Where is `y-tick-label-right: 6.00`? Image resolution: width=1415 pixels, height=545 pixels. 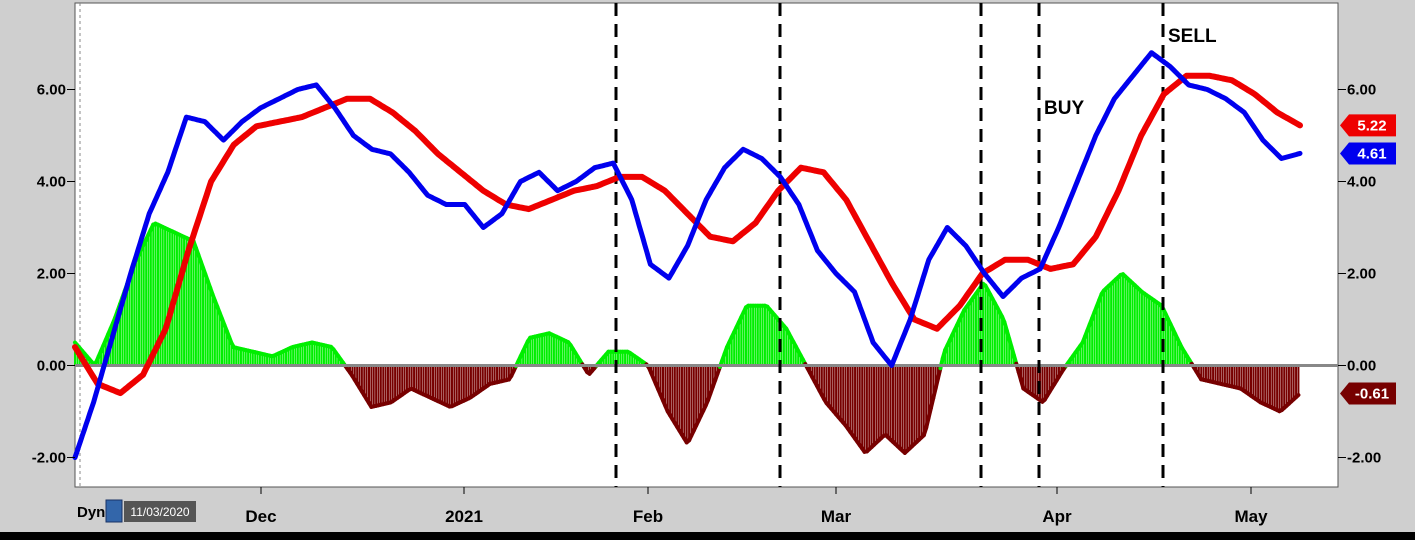
y-tick-label-right: 6.00 is located at coordinates (1361, 90).